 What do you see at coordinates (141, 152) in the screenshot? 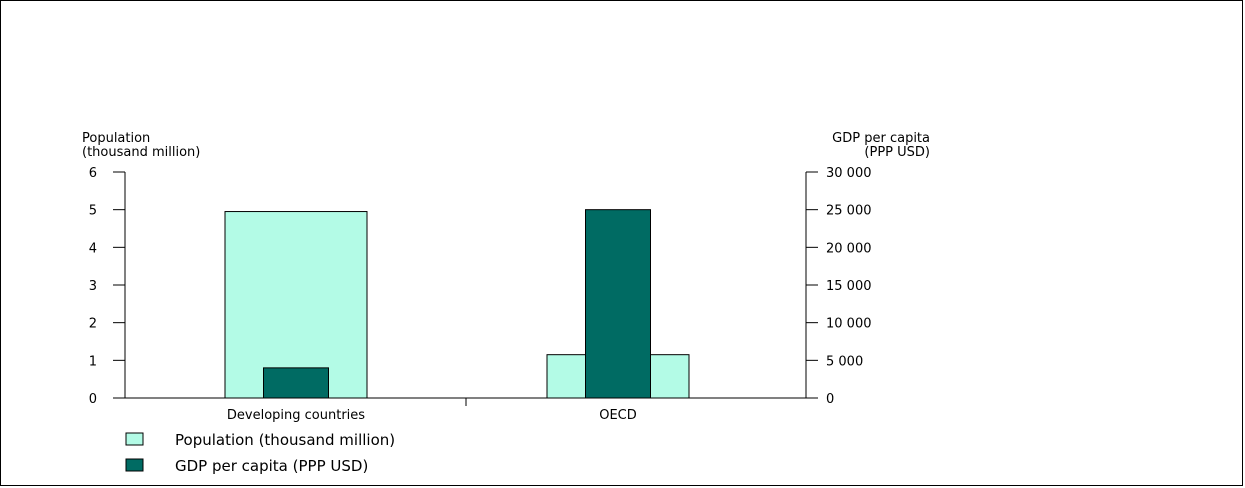
I see `left-axis-title-line-2: (thousand million)` at bounding box center [141, 152].